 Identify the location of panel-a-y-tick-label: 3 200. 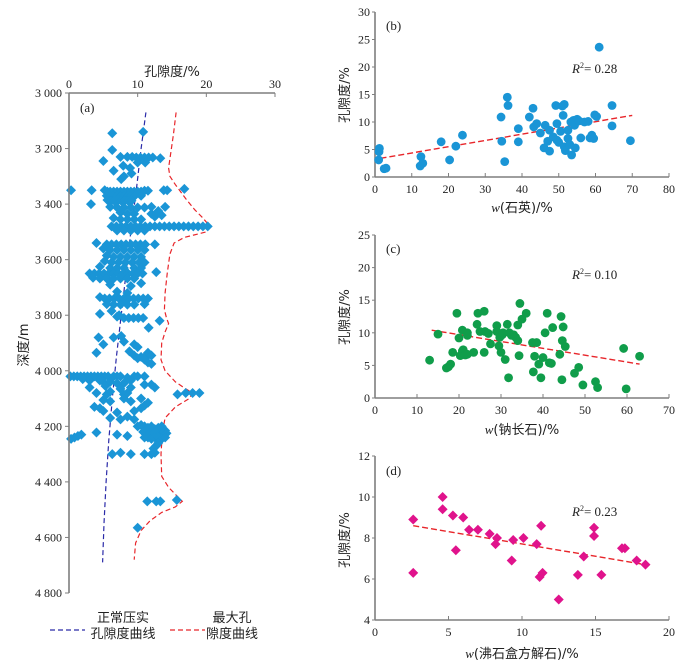
(48, 149).